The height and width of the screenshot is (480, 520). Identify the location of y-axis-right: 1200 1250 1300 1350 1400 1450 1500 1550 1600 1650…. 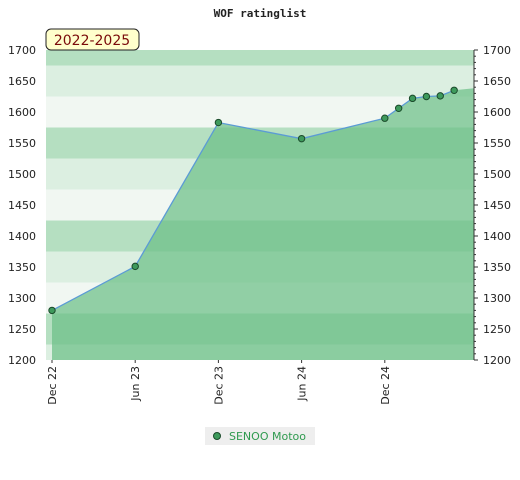
(492, 205).